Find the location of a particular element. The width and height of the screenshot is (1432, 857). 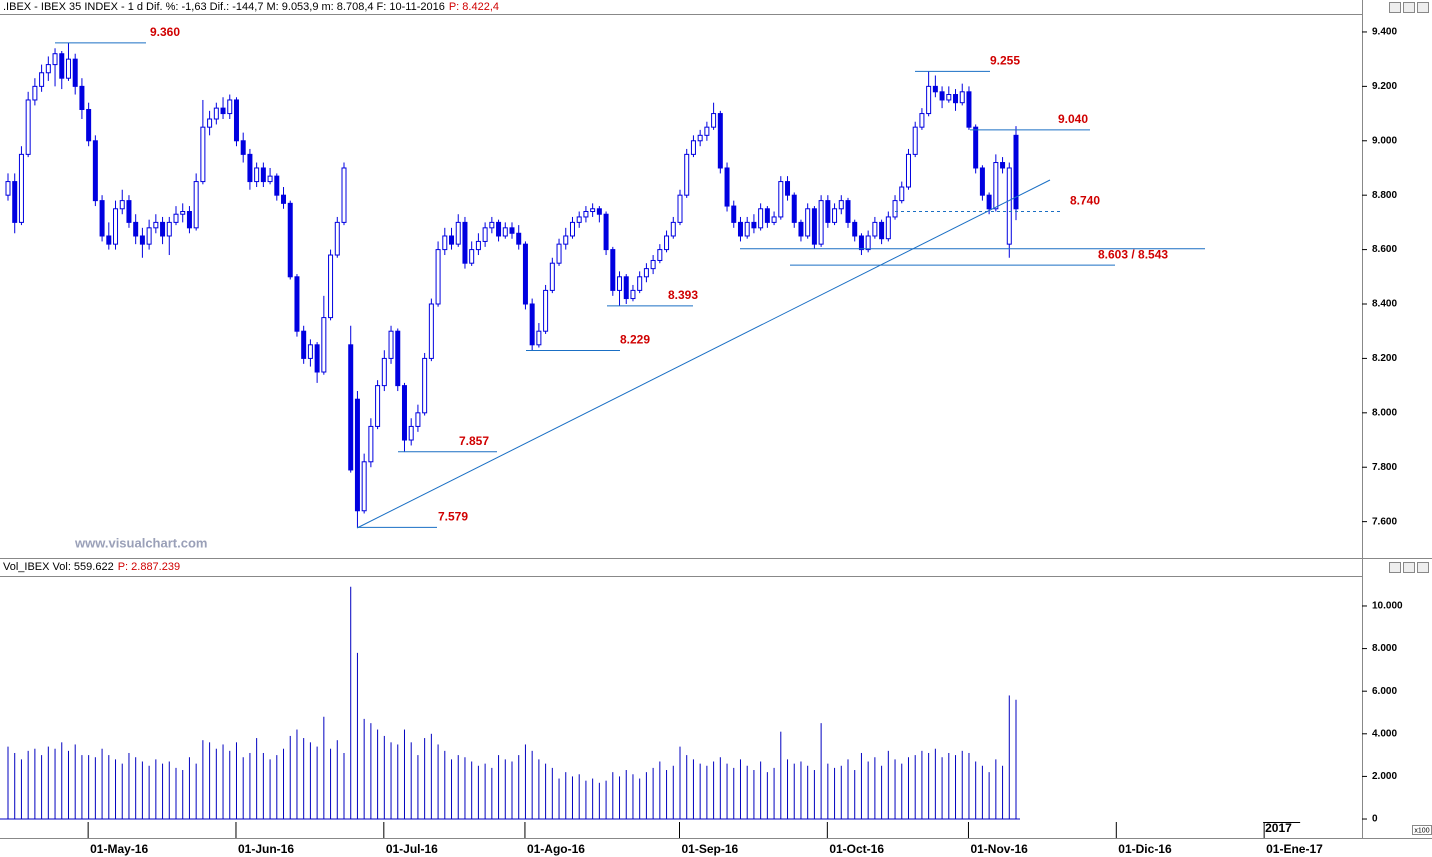

watermark: www.visualchart.com is located at coordinates (140, 542).